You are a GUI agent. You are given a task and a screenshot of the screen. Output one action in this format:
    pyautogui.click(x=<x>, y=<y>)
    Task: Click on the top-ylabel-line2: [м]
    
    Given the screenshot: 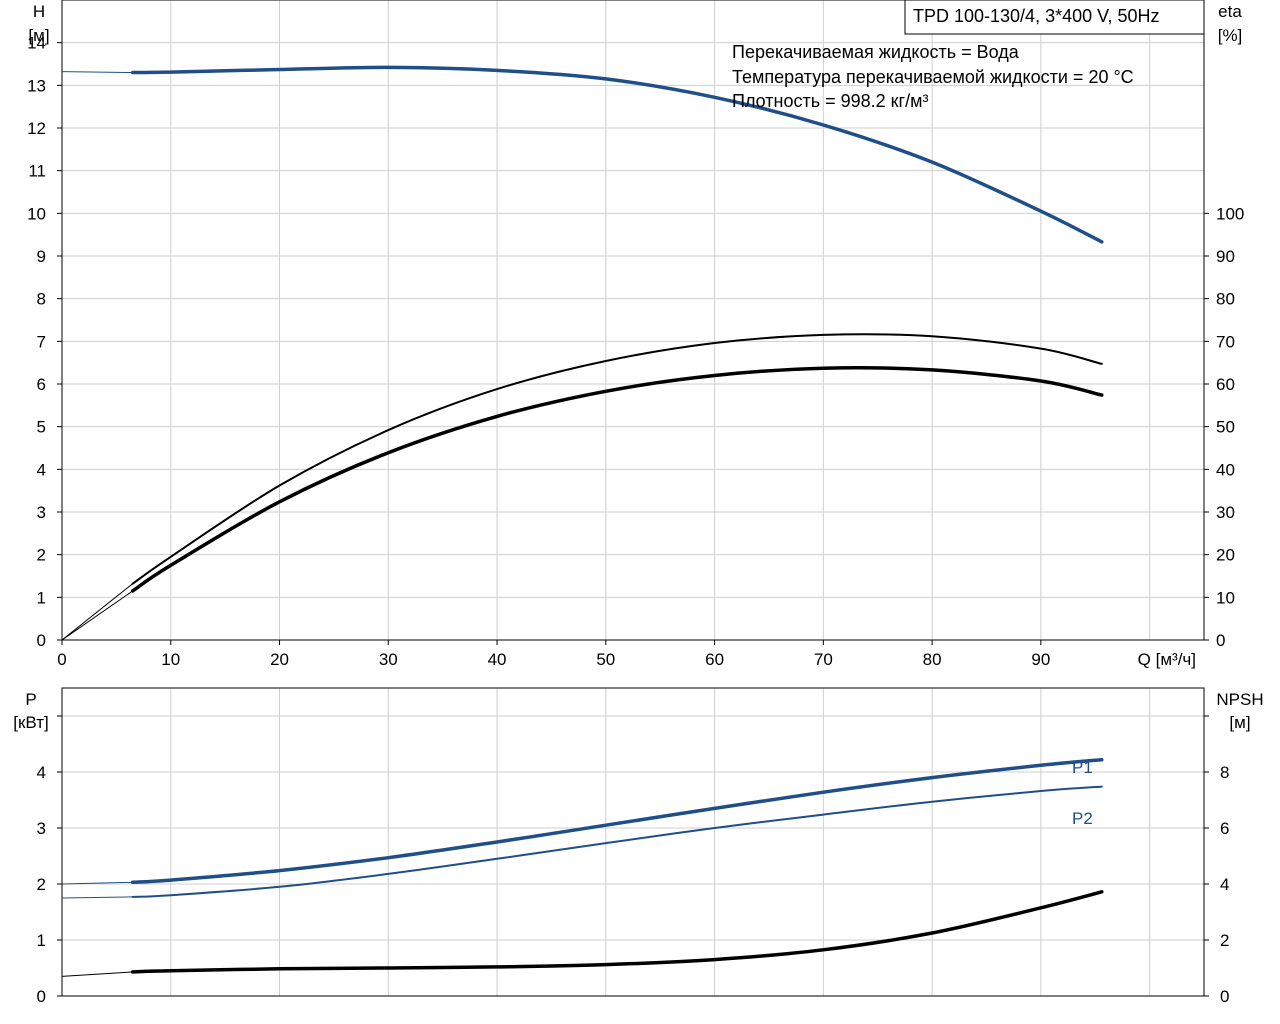 What is the action you would take?
    pyautogui.click(x=38, y=35)
    